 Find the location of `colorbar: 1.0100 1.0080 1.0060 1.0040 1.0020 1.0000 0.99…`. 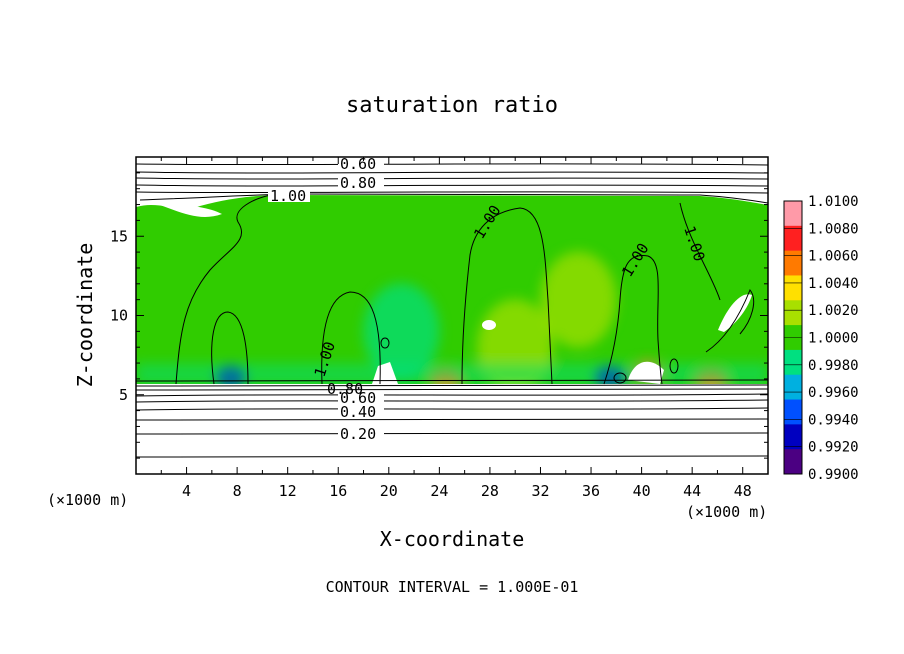

colorbar: 1.0100 1.0080 1.0060 1.0040 1.0020 1.0000 0.99… is located at coordinates (821, 338).